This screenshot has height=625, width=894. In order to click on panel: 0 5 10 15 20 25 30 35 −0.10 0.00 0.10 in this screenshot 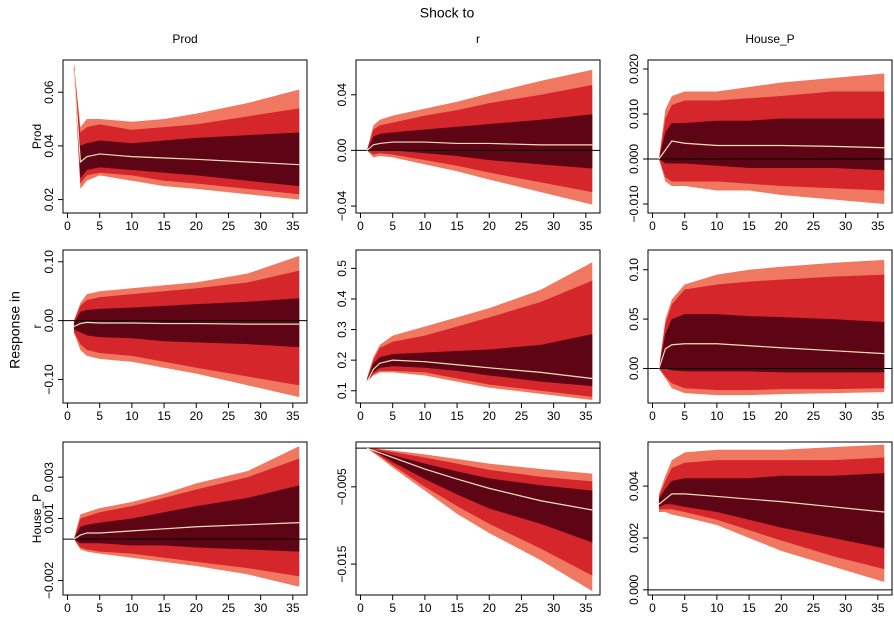, I will do `click(175, 336)`.